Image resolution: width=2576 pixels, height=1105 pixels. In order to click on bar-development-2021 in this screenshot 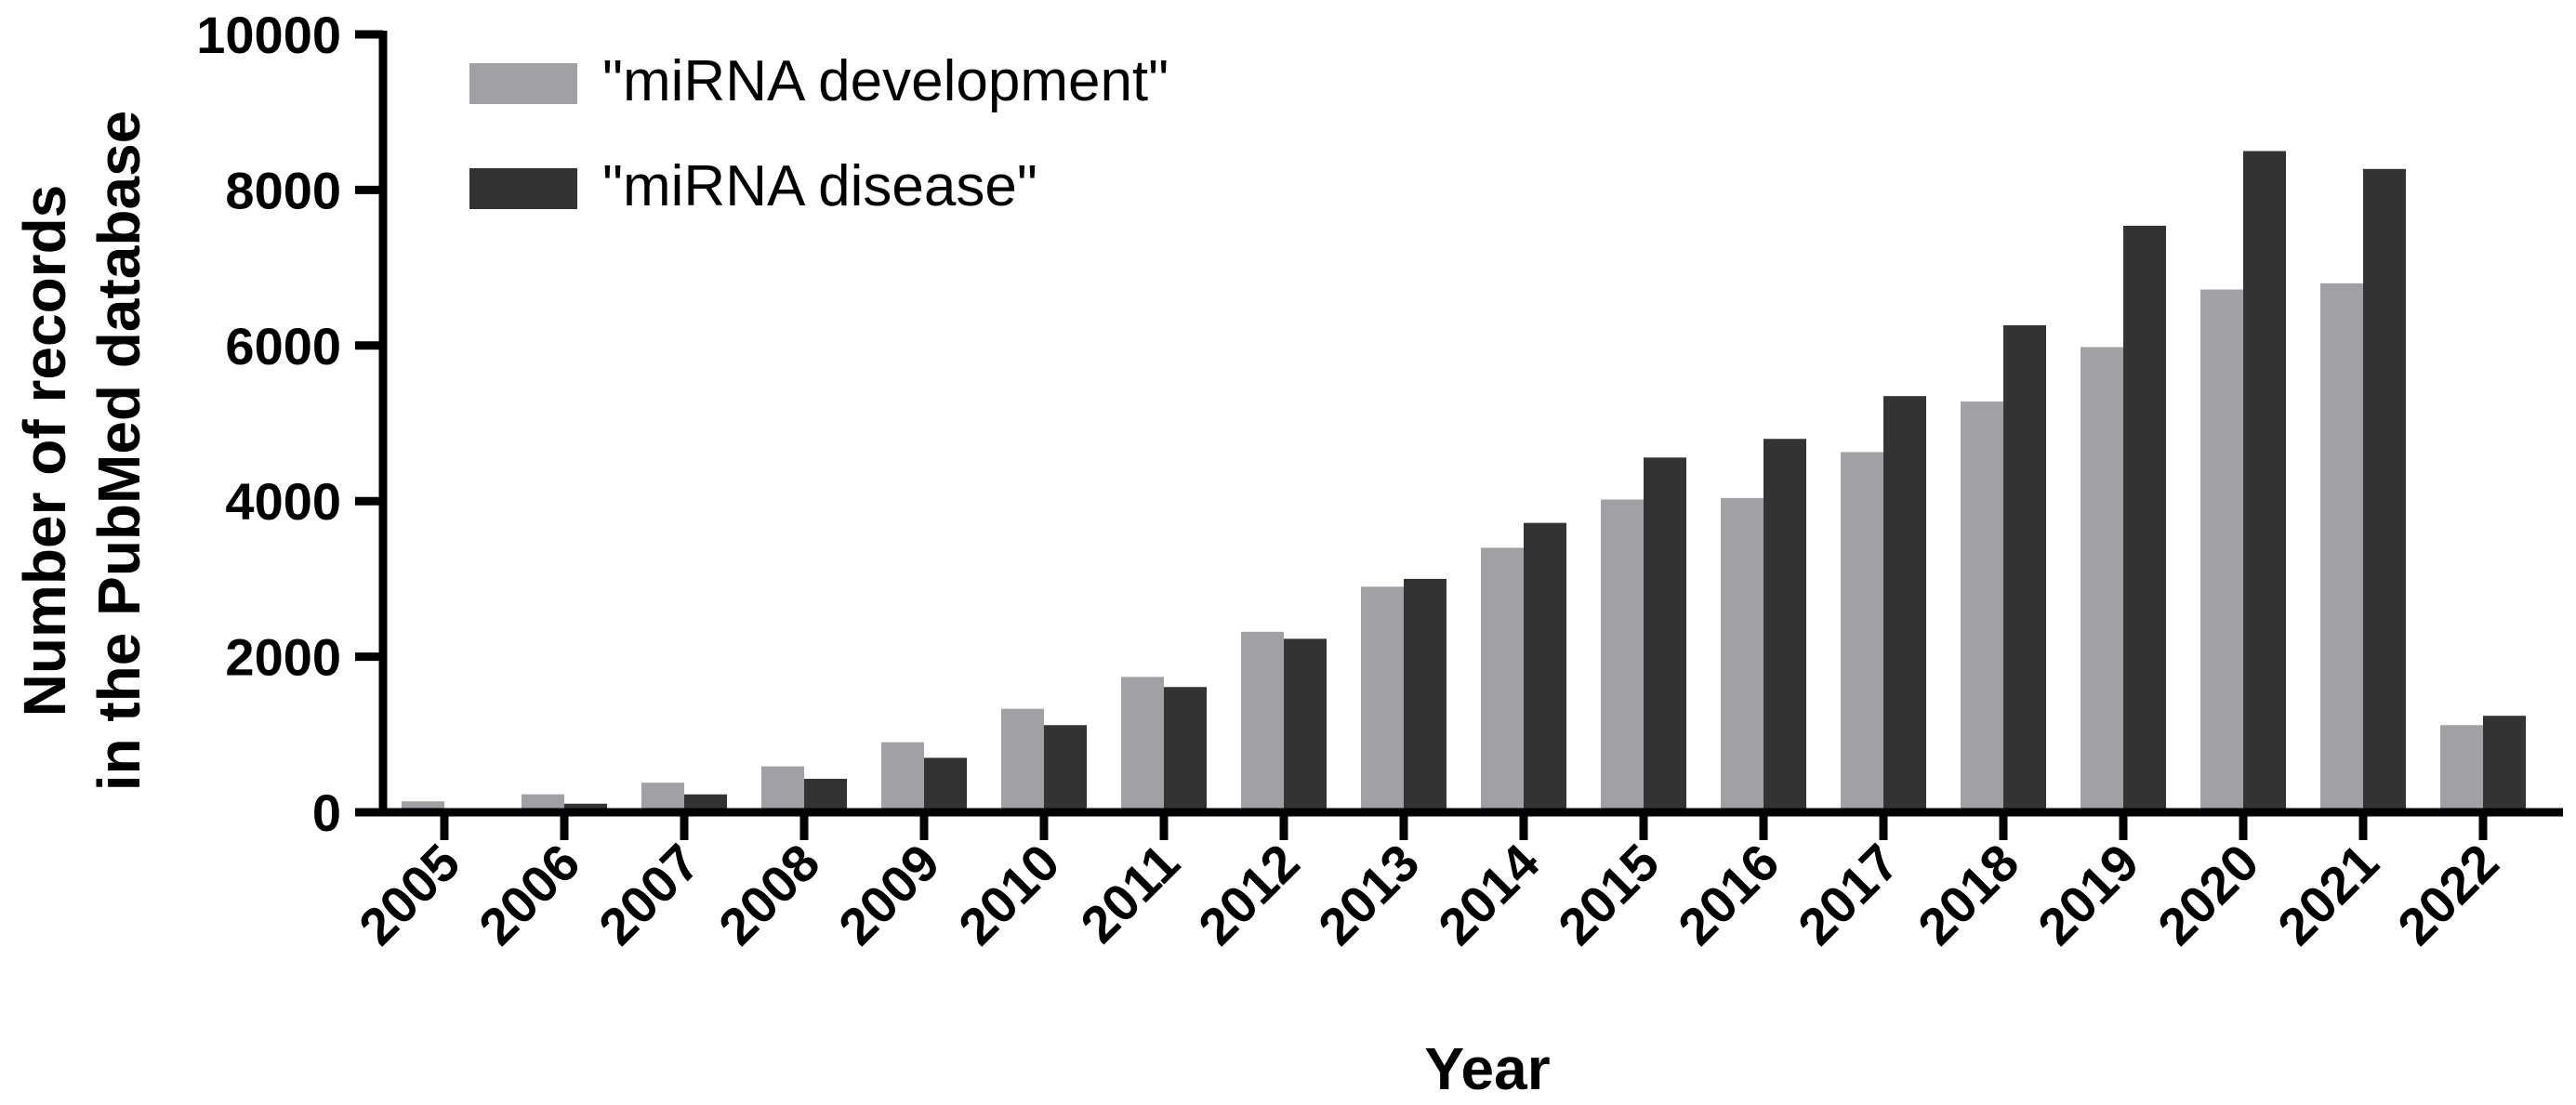, I will do `click(2341, 548)`.